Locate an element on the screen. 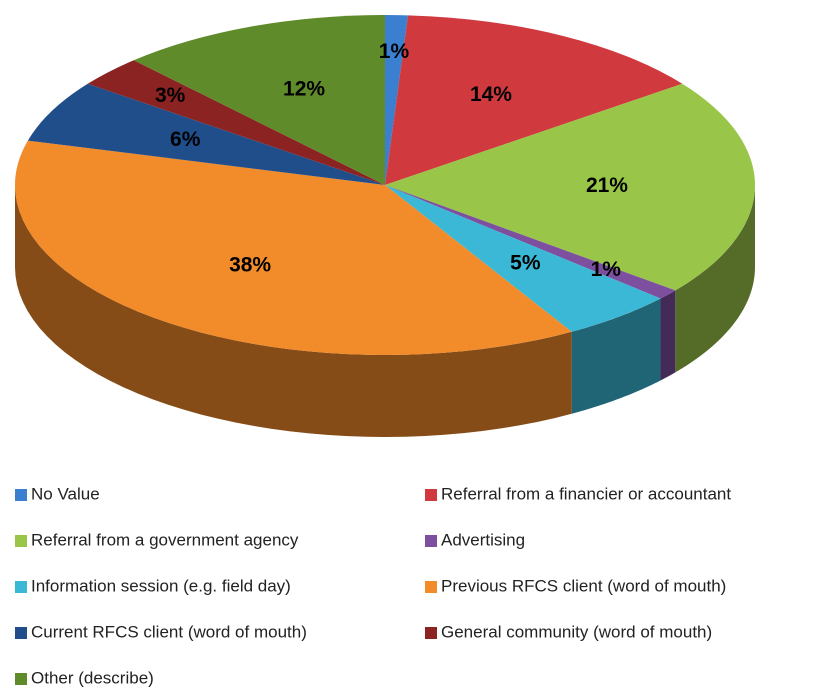 Image resolution: width=824 pixels, height=689 pixels. legend-label: General community (word of mouth) is located at coordinates (576, 631).